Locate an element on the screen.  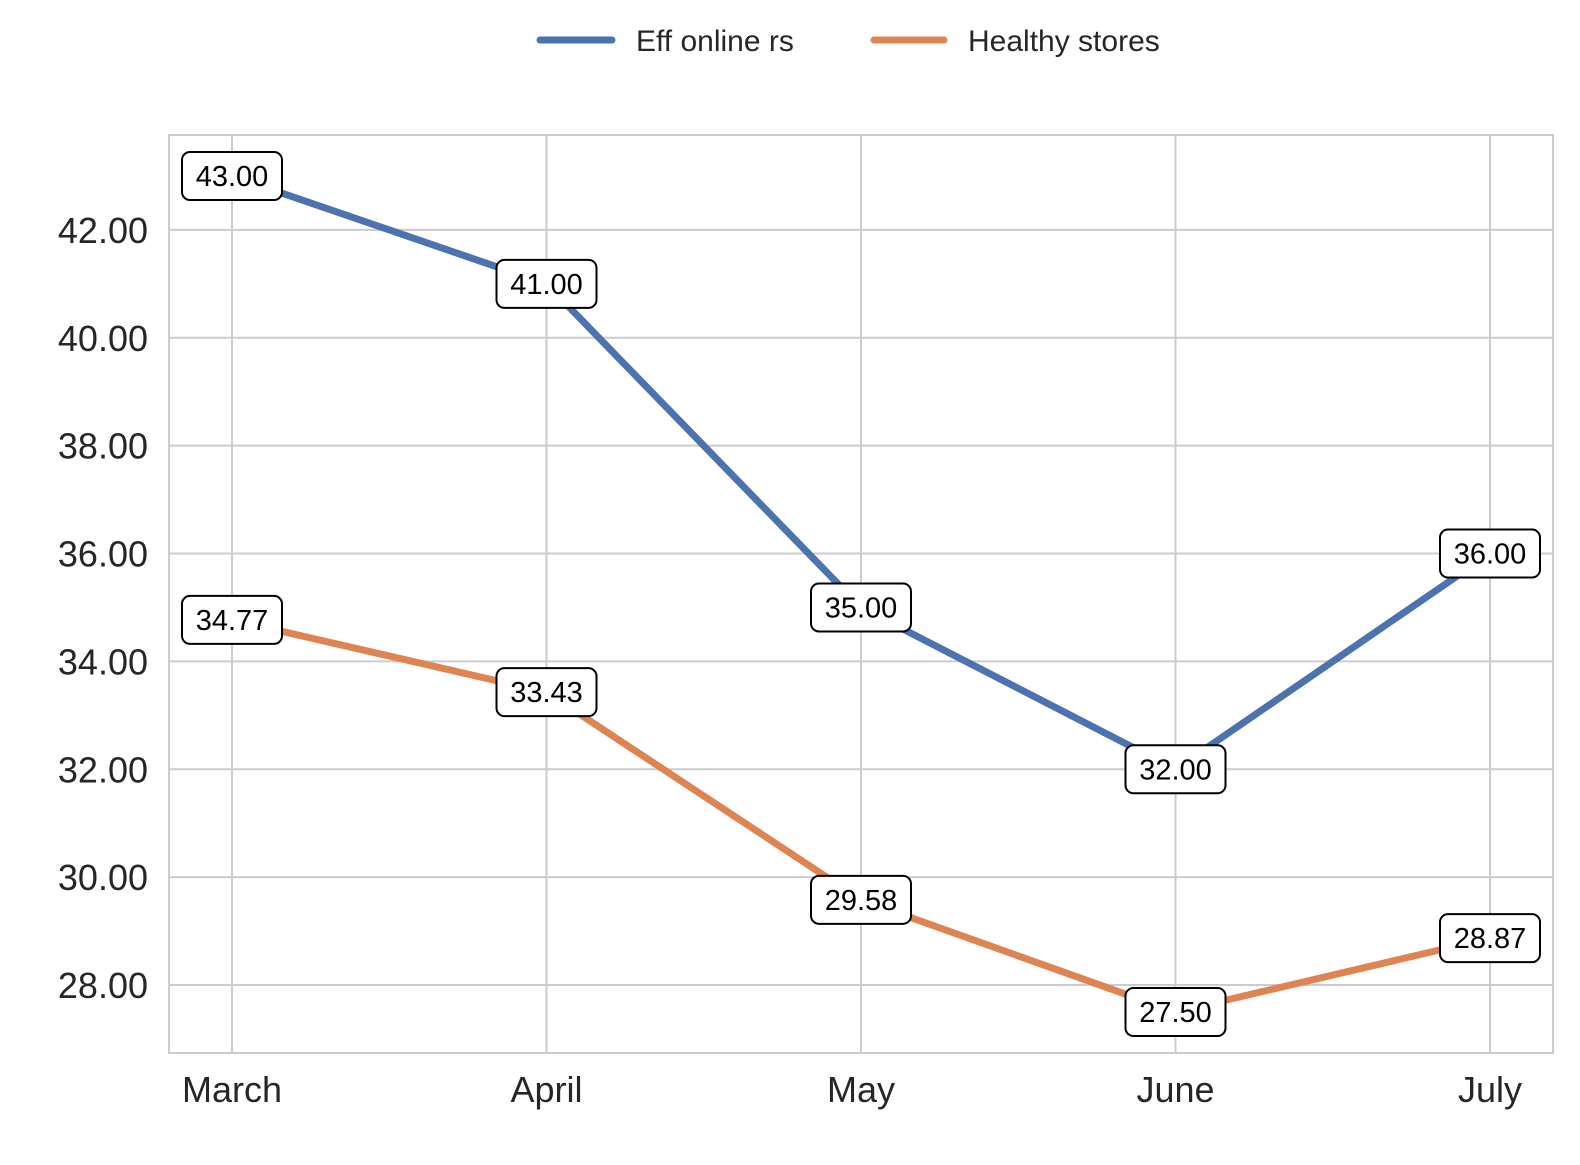
data-label-text: 35.00 is located at coordinates (861, 608).